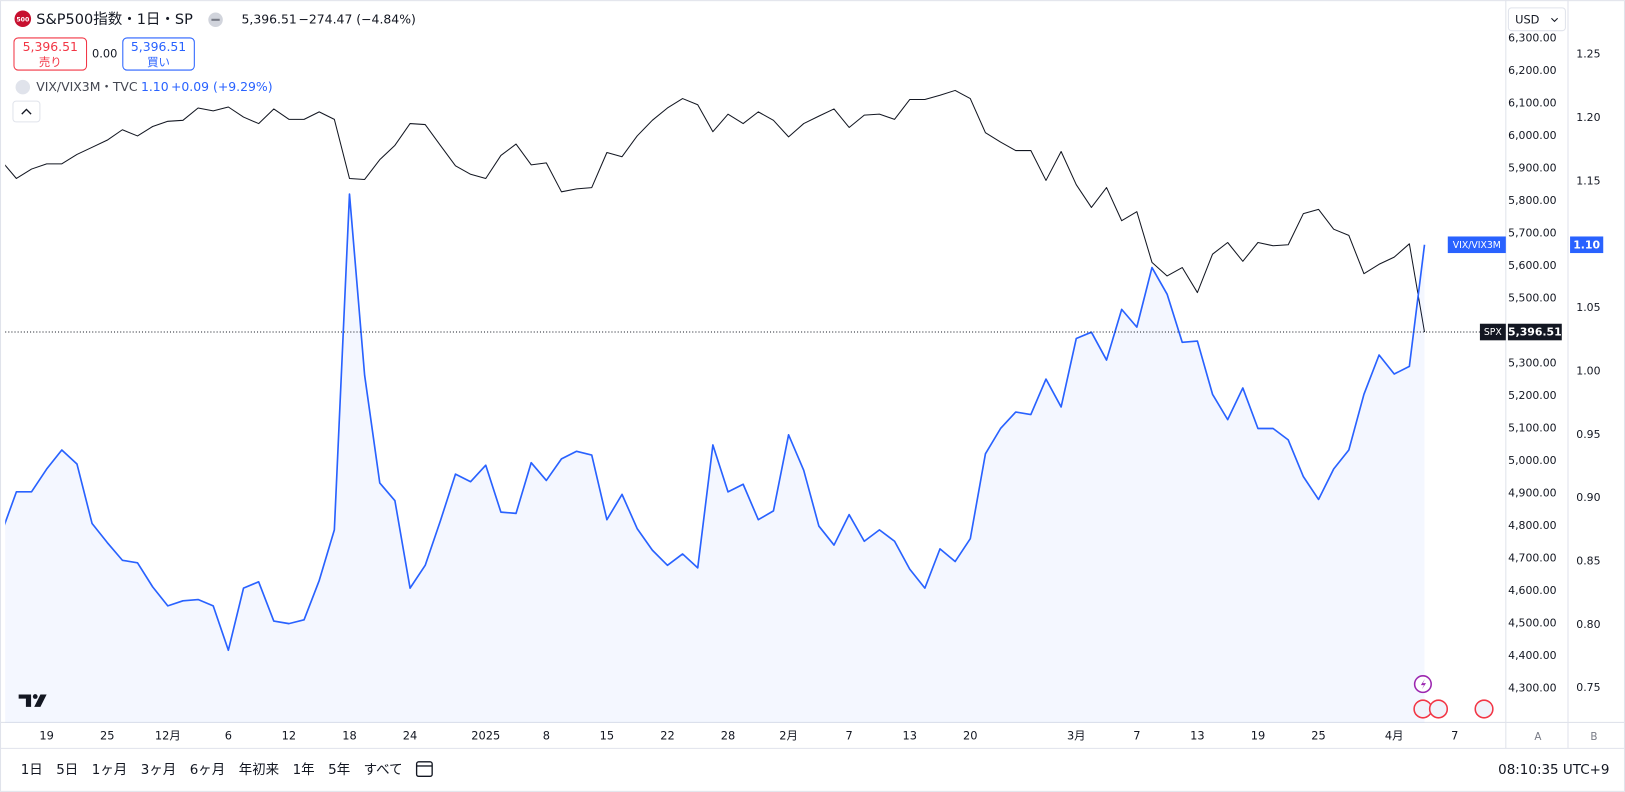 Image resolution: width=1625 pixels, height=792 pixels. Describe the element at coordinates (1588, 54) in the screenshot. I see `y2-tick-label: 1.25` at that location.